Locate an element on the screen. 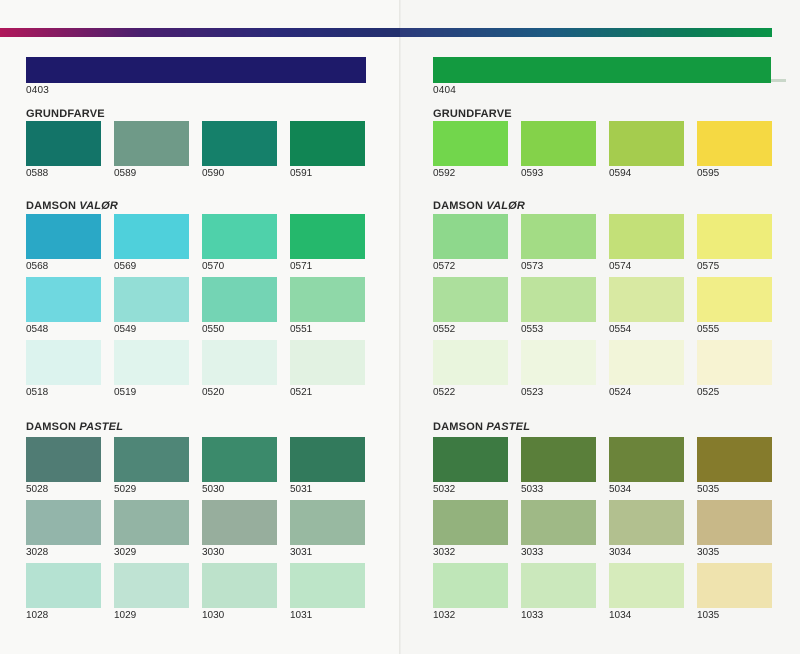  swatch-code: 5030 is located at coordinates (213, 489).